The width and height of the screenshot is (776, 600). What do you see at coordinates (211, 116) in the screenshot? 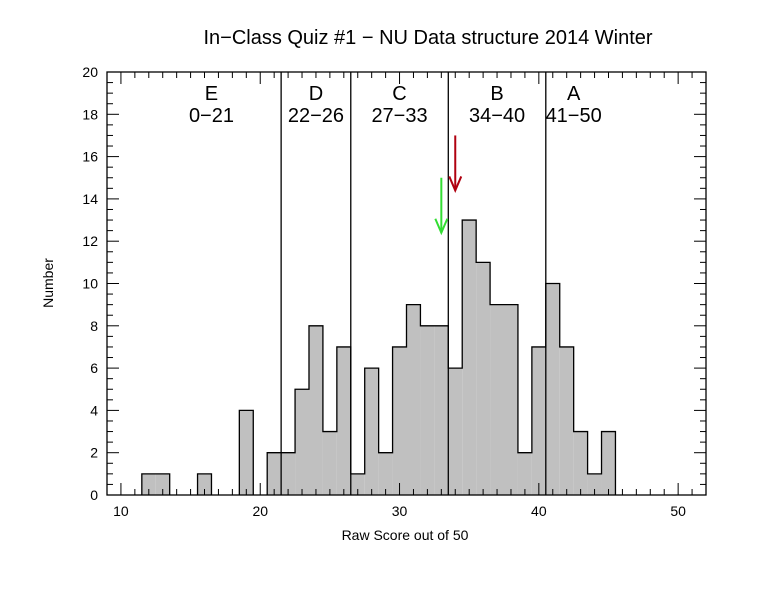
I see `grade-range-label: 0−21` at bounding box center [211, 116].